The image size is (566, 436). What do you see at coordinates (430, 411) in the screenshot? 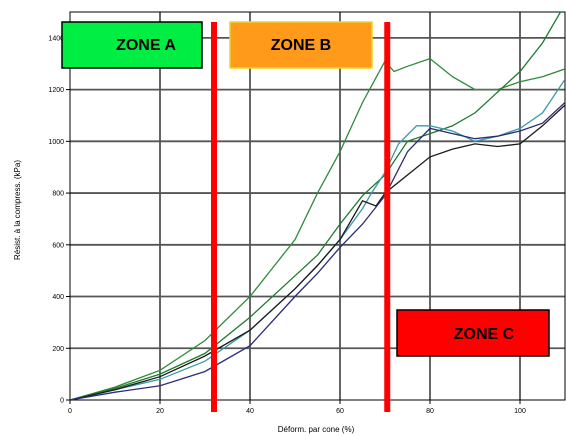
I see `x-tick-label: 80` at bounding box center [430, 411].